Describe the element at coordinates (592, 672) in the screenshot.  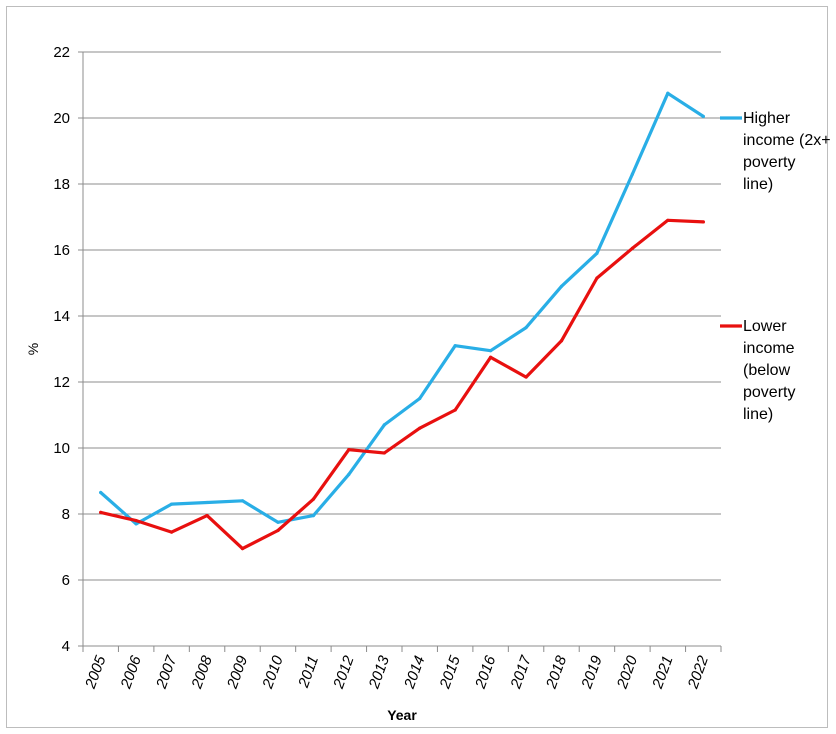
I see `x-tick-label: 2019` at that location.